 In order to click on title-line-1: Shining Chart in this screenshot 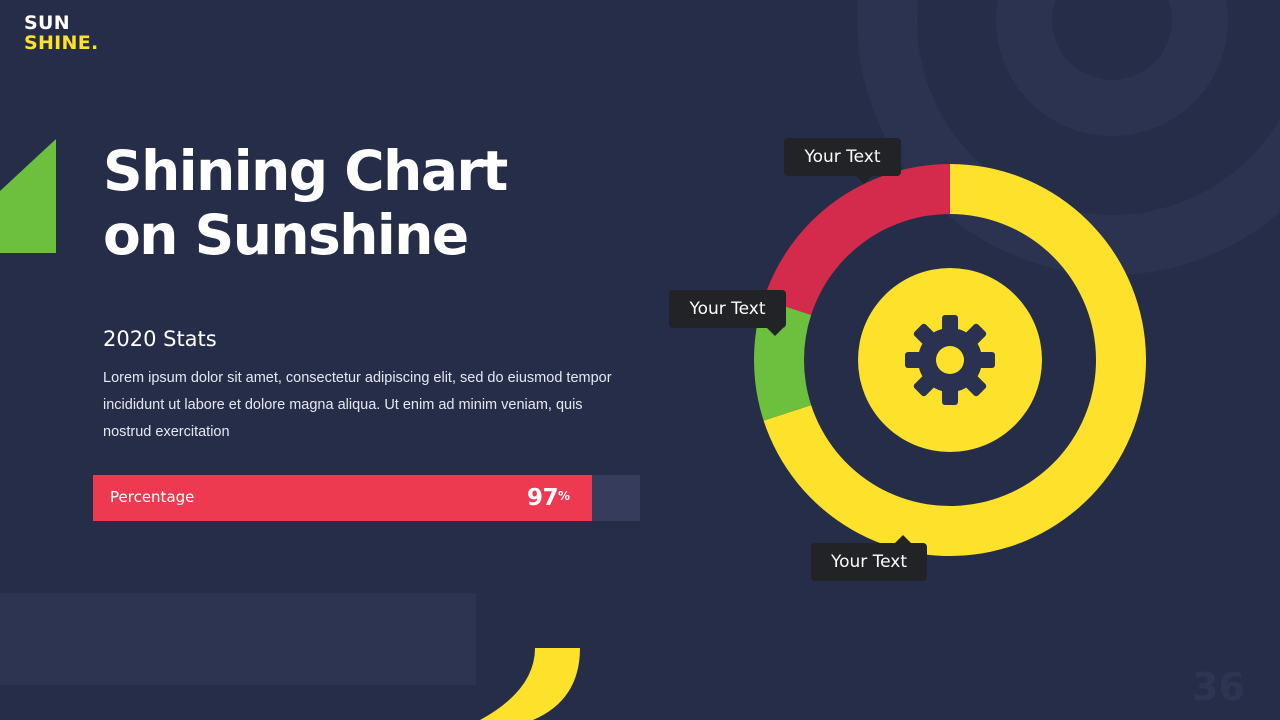, I will do `click(305, 171)`.